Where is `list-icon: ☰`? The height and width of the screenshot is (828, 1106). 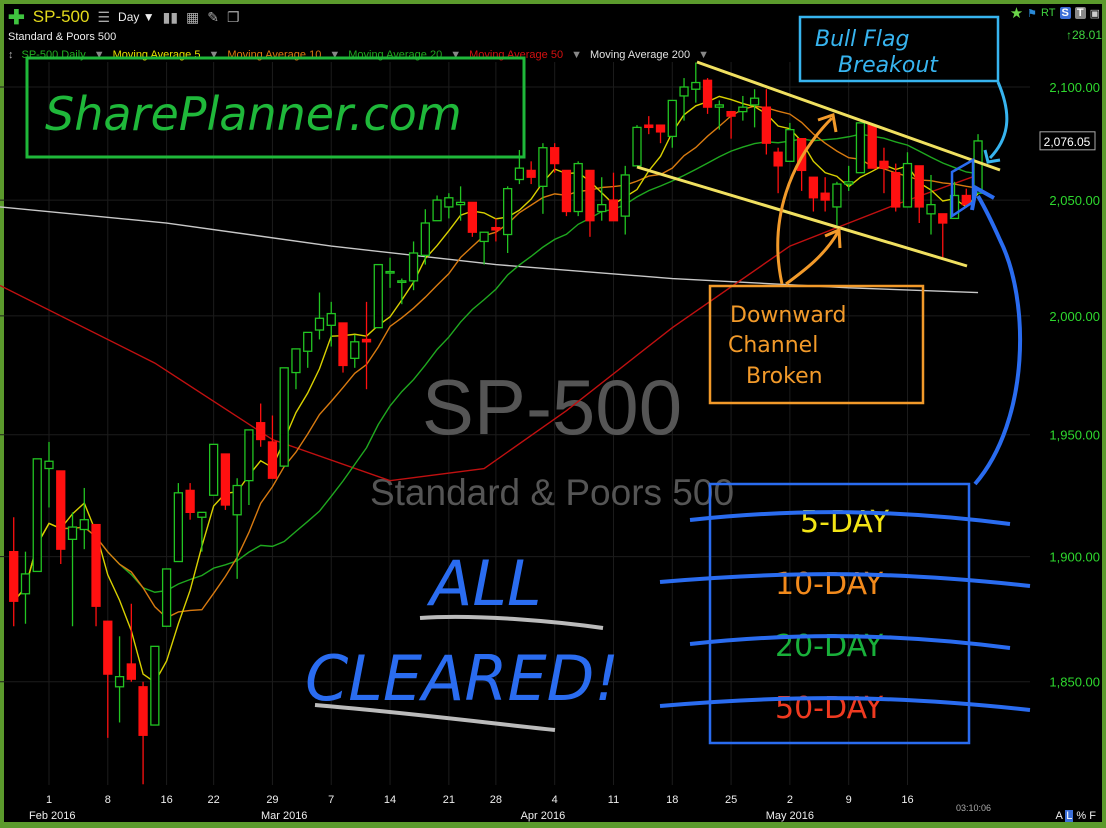 list-icon: ☰ is located at coordinates (104, 16).